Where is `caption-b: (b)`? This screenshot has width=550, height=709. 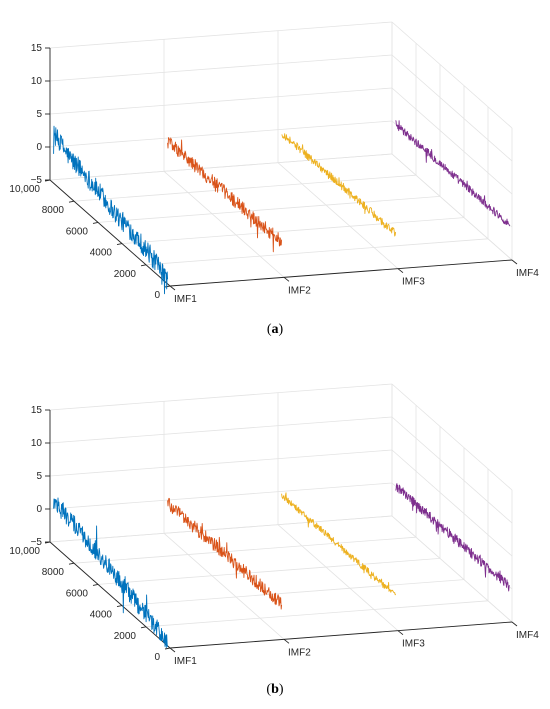
caption-b: (b) is located at coordinates (275, 689).